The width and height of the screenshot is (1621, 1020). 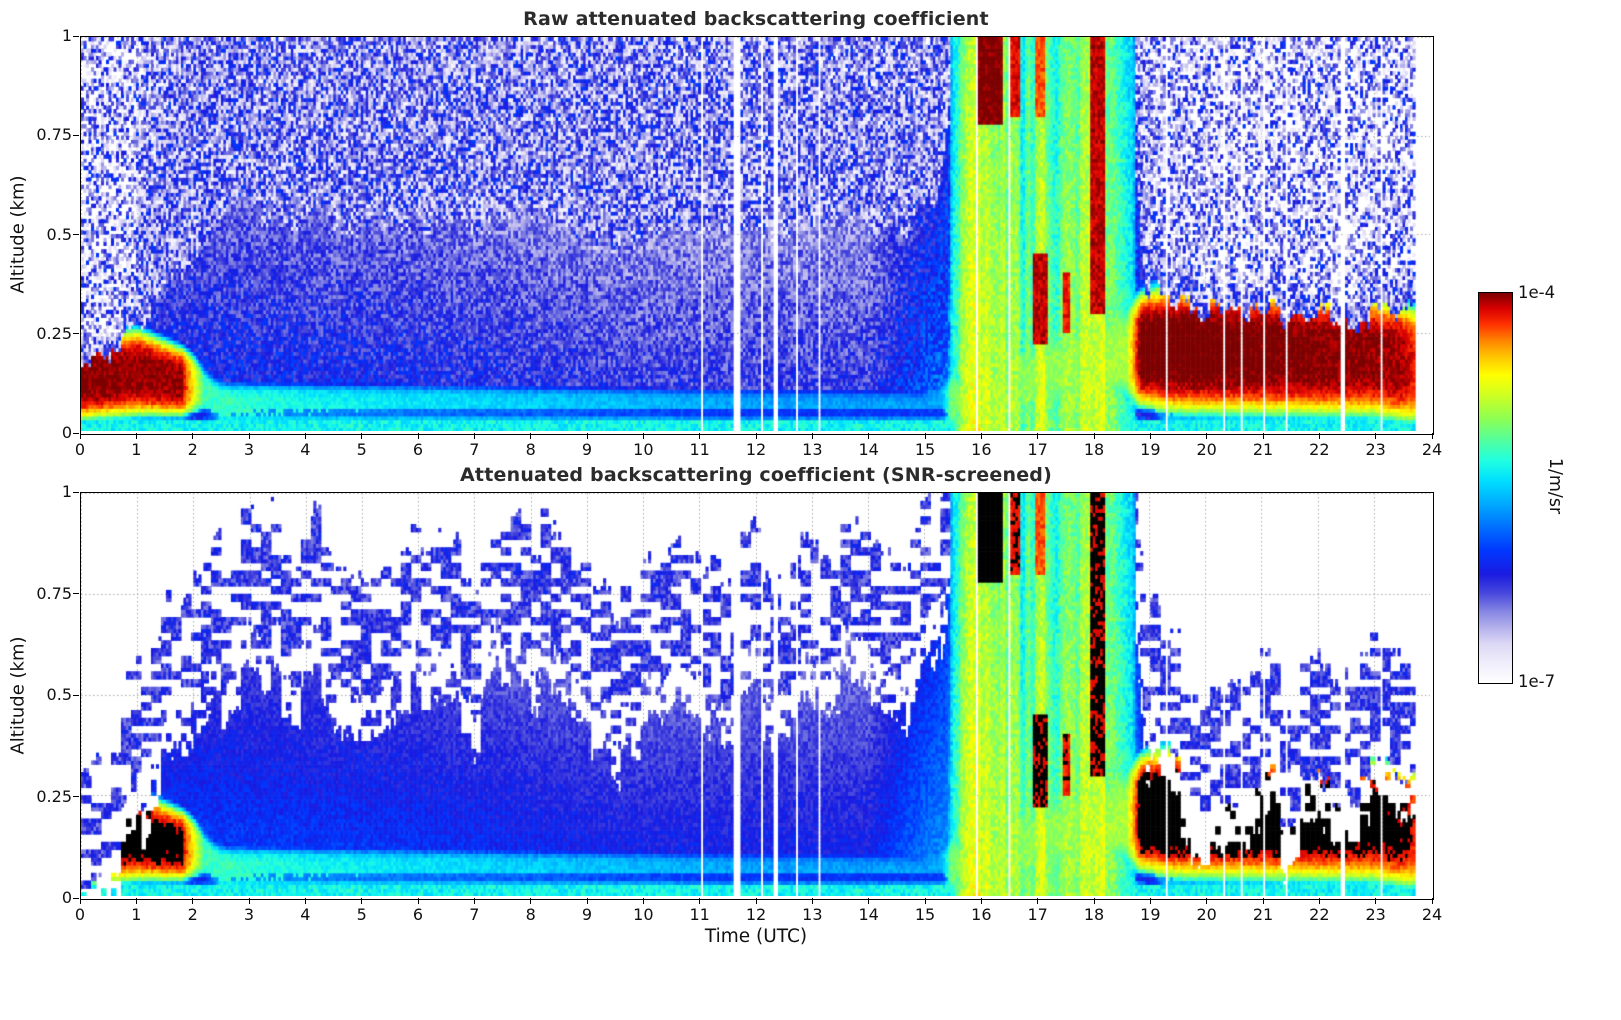 I want to click on x-tick-label: 4, so click(x=305, y=449).